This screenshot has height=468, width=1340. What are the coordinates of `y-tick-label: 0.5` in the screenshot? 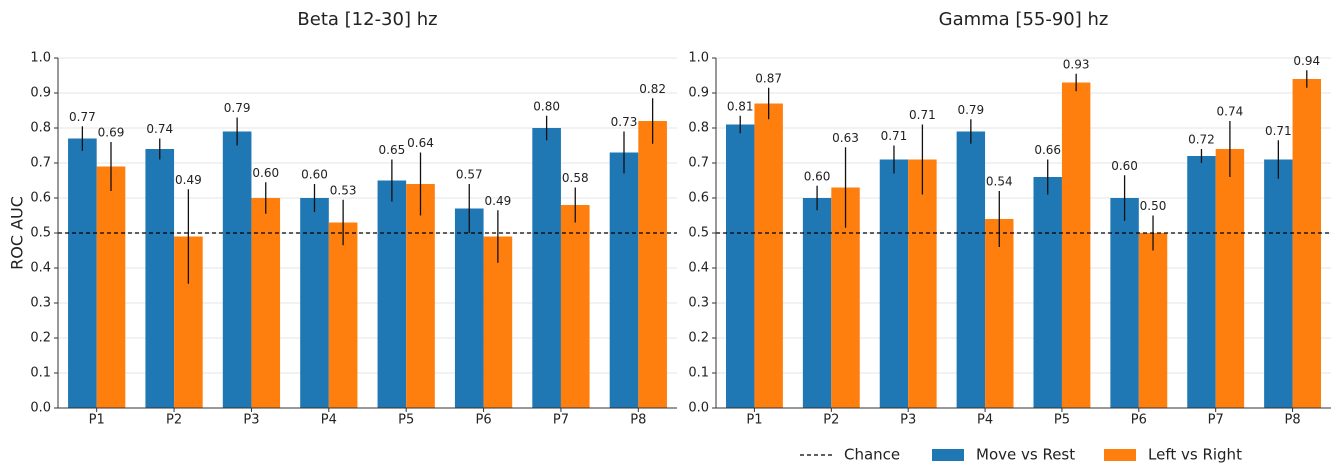 It's located at (698, 233).